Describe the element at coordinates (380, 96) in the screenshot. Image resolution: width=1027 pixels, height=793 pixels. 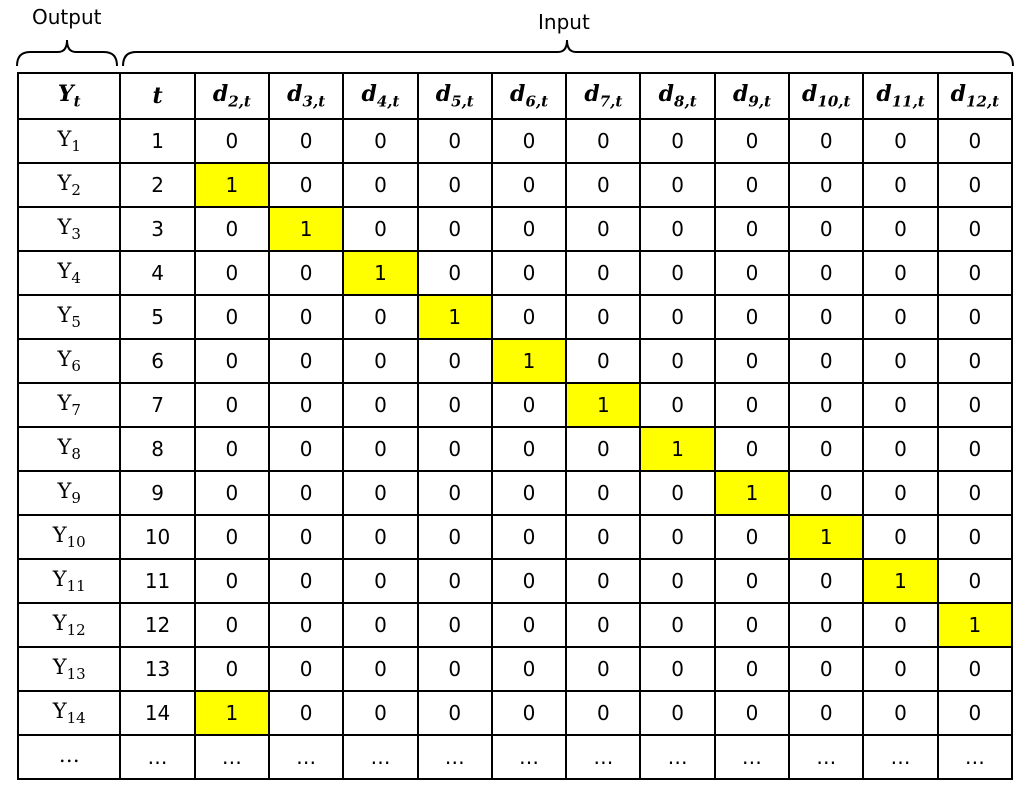
I see `header-dummy-4: d4,t` at that location.